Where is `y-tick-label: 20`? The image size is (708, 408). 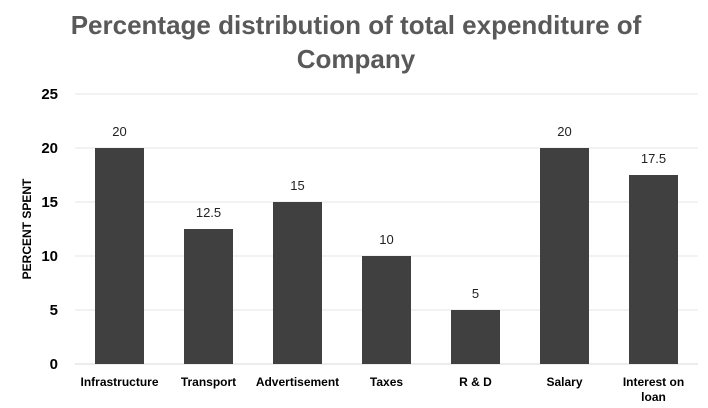 y-tick-label: 20 is located at coordinates (49, 148).